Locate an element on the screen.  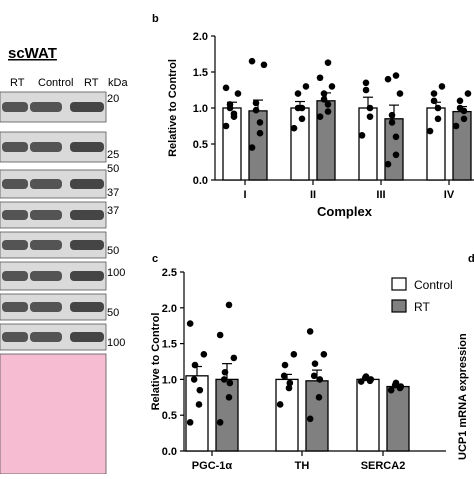
y-tick-label: 0.0 is located at coordinates (169, 452).